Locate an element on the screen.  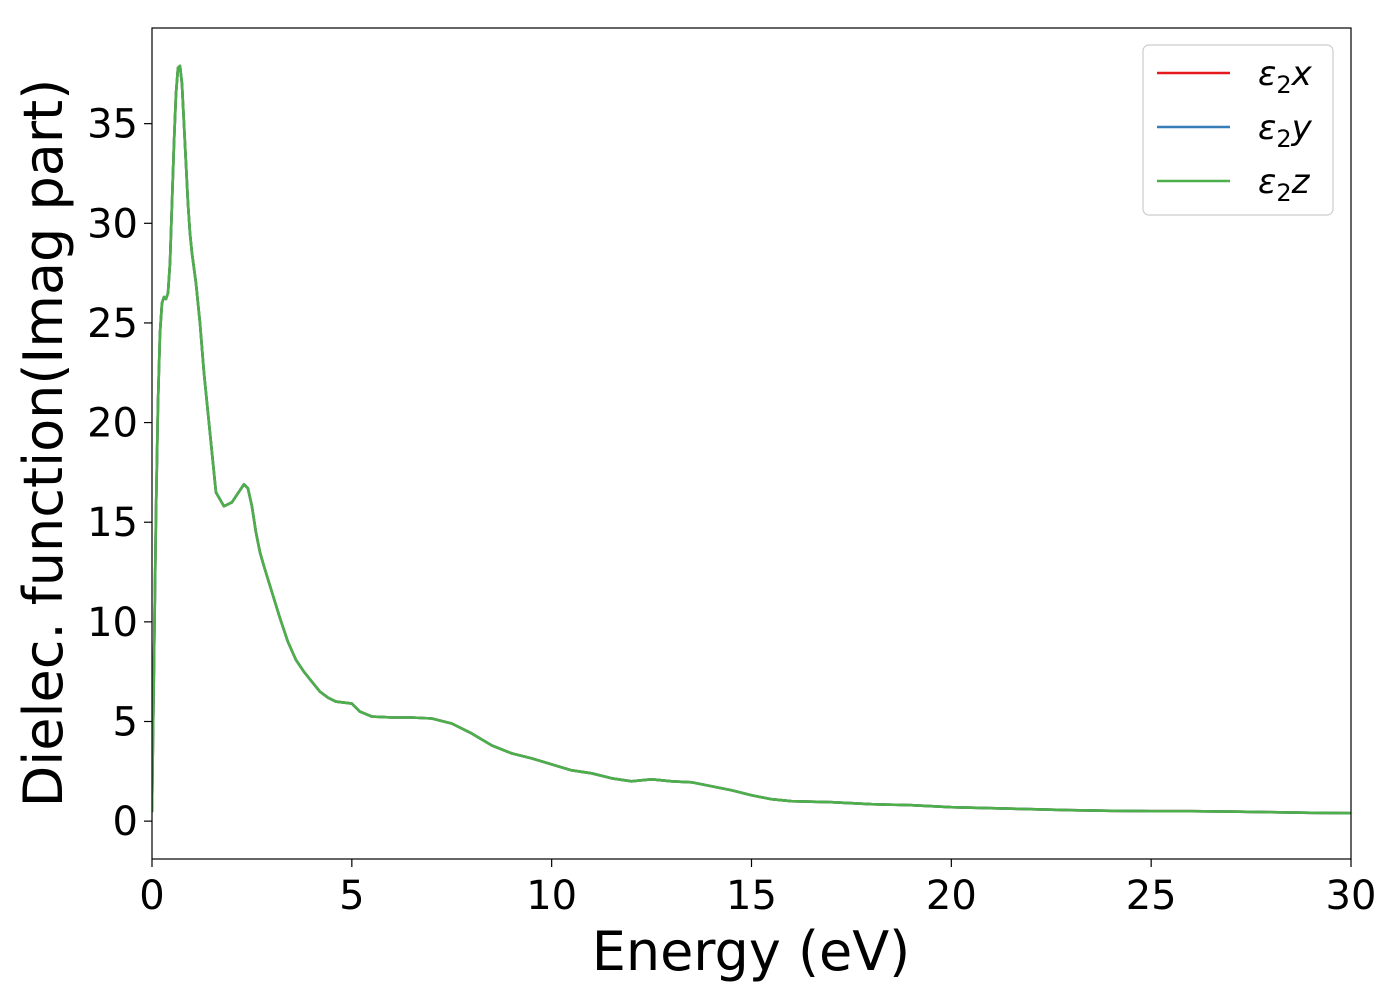
x-tick-label: 30 is located at coordinates (1351, 896).